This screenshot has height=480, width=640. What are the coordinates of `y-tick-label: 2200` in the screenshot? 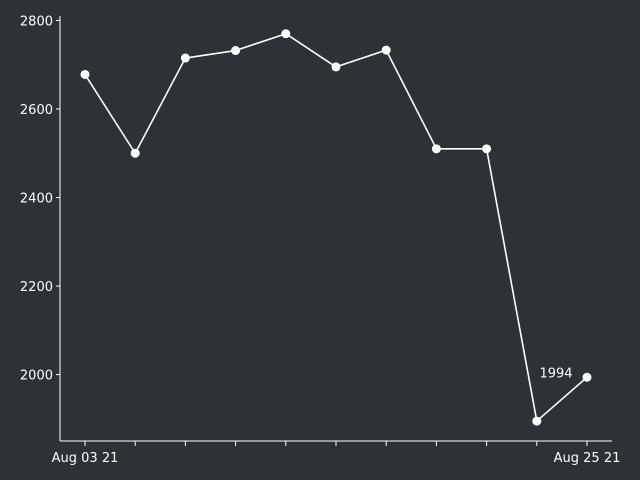 It's located at (36, 287).